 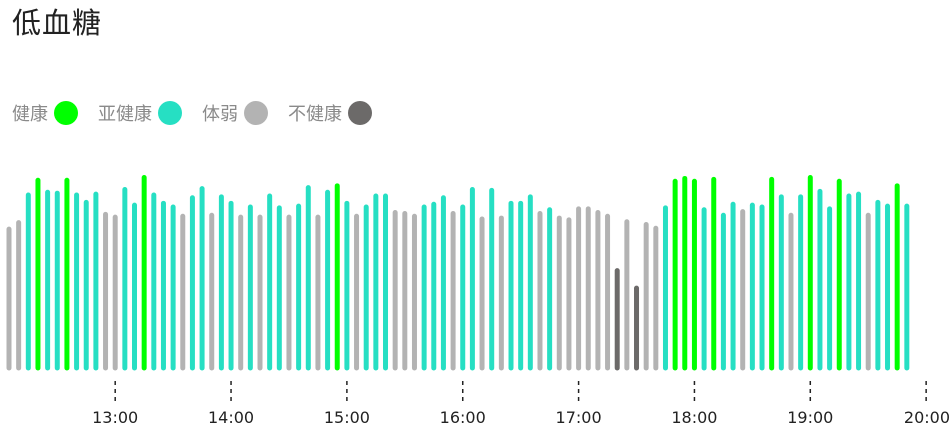 I want to click on legend-dot-weak, so click(x=256, y=113).